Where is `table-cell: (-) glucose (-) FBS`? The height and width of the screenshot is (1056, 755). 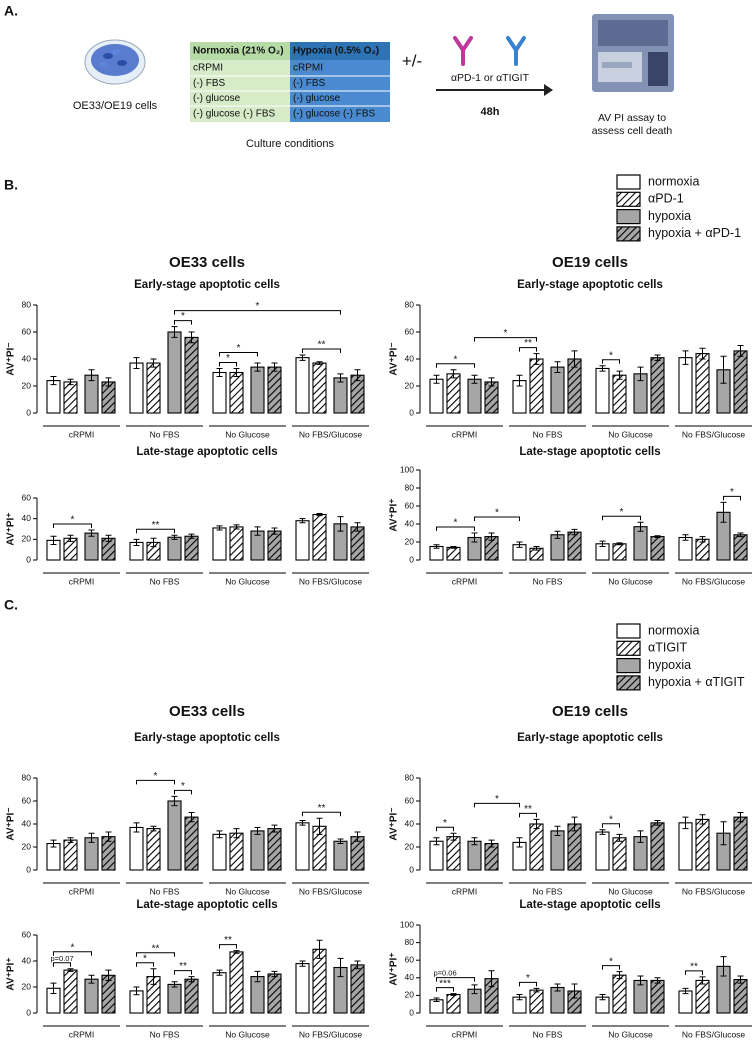 table-cell: (-) glucose (-) FBS is located at coordinates (334, 114).